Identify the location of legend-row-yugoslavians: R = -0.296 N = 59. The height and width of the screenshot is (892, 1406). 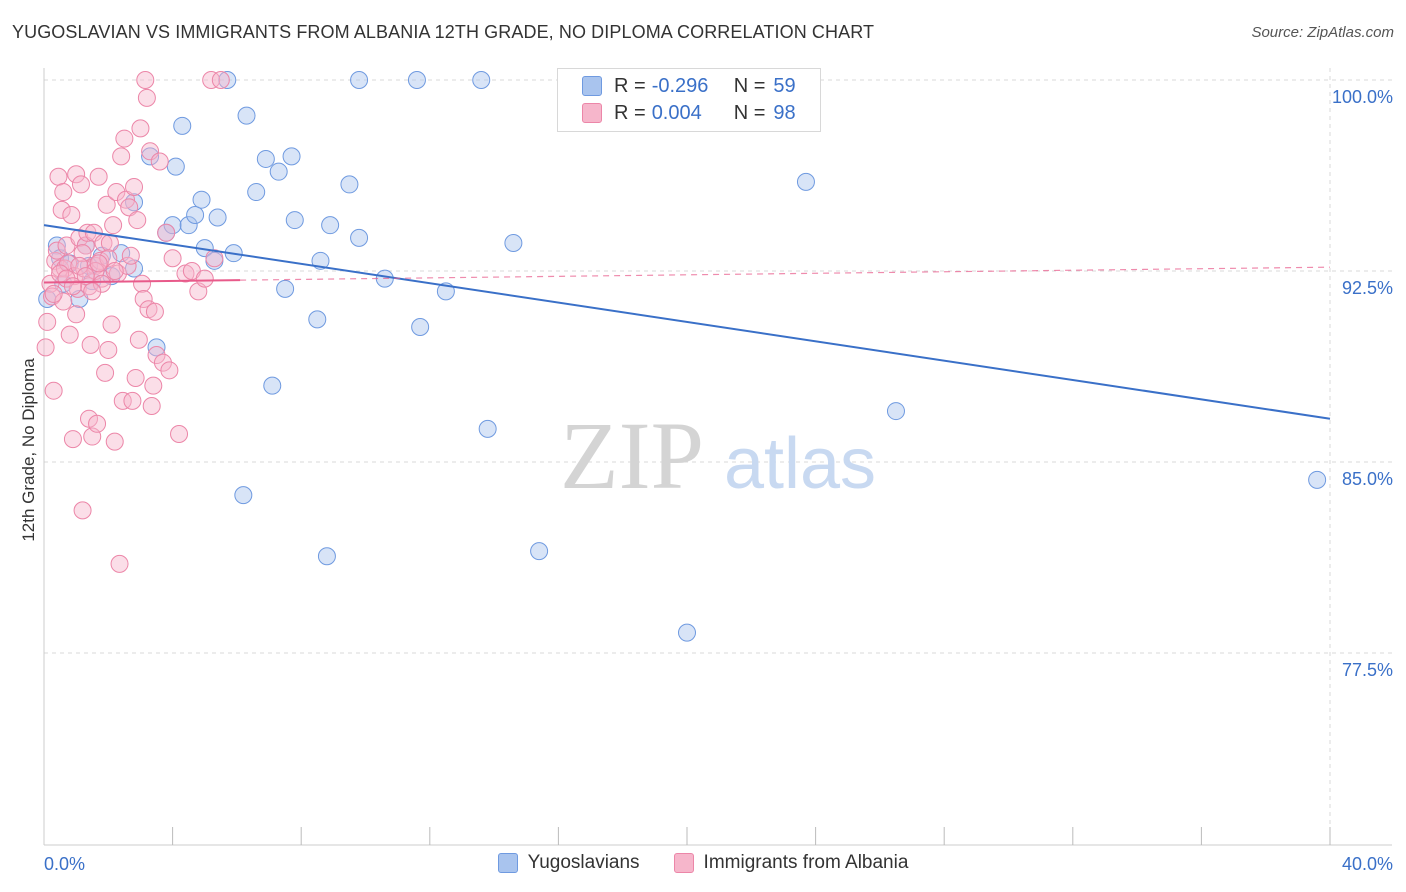
(689, 86).